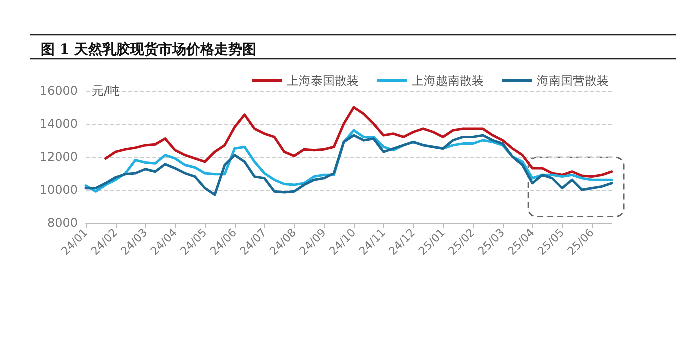  I want to click on legend-label: 上海越南散装, so click(448, 81).